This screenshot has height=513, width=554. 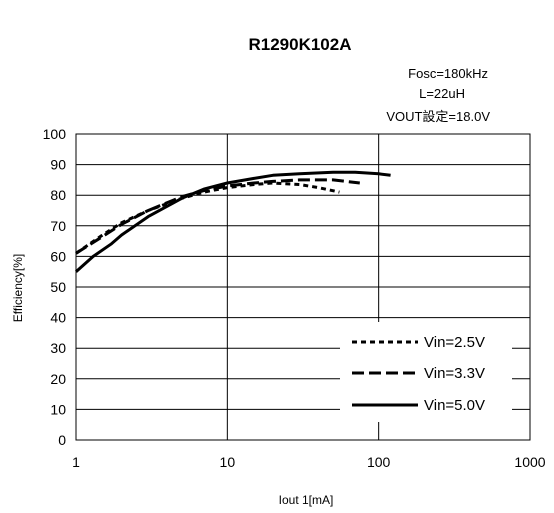 What do you see at coordinates (58, 195) in the screenshot?
I see `y-tick-label: 80` at bounding box center [58, 195].